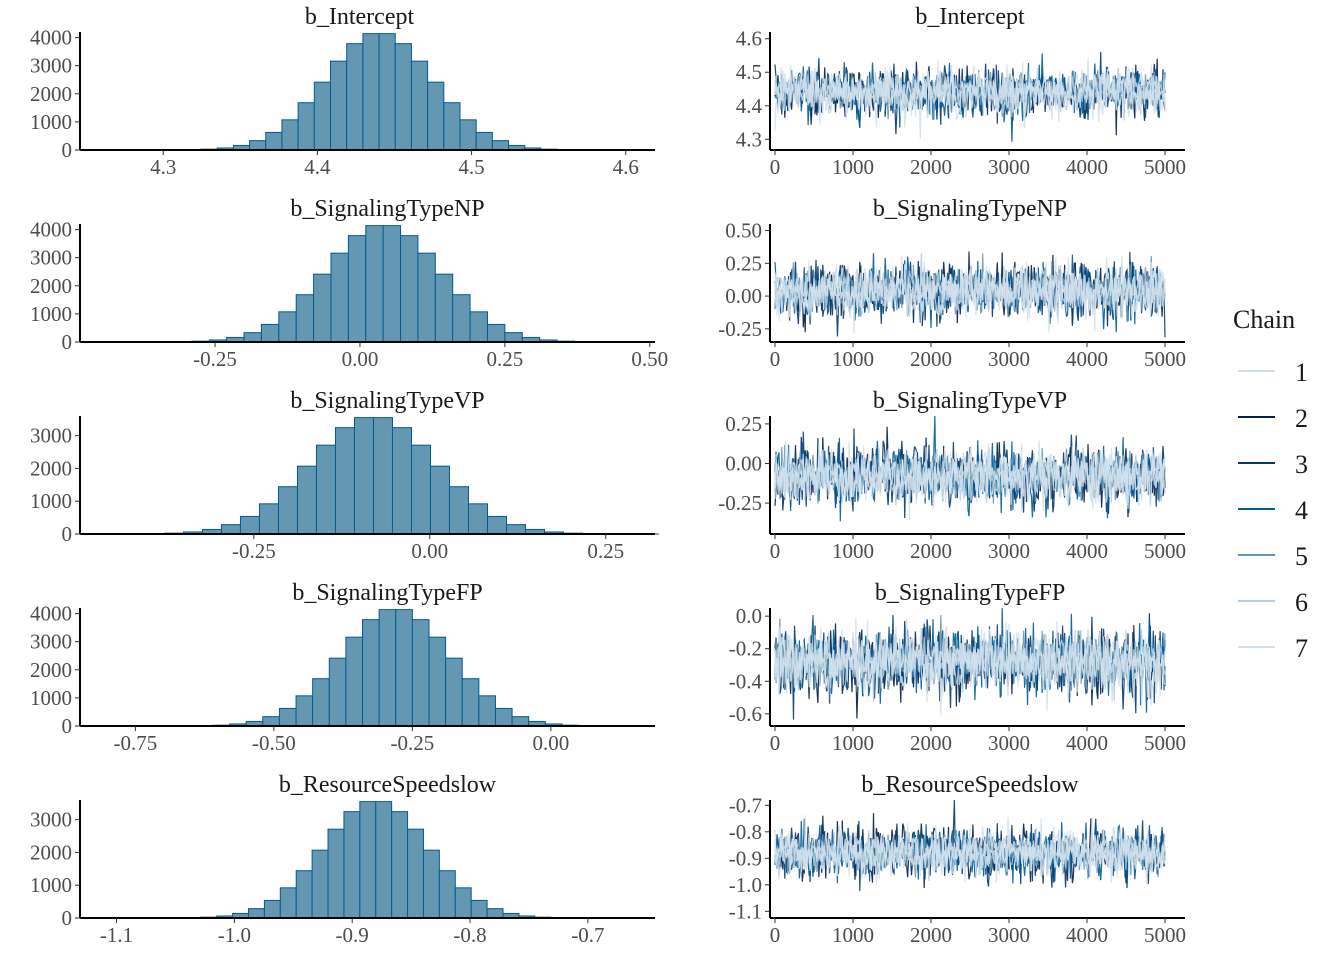  What do you see at coordinates (234, 935) in the screenshot?
I see `x-tick-label: -1.0` at bounding box center [234, 935].